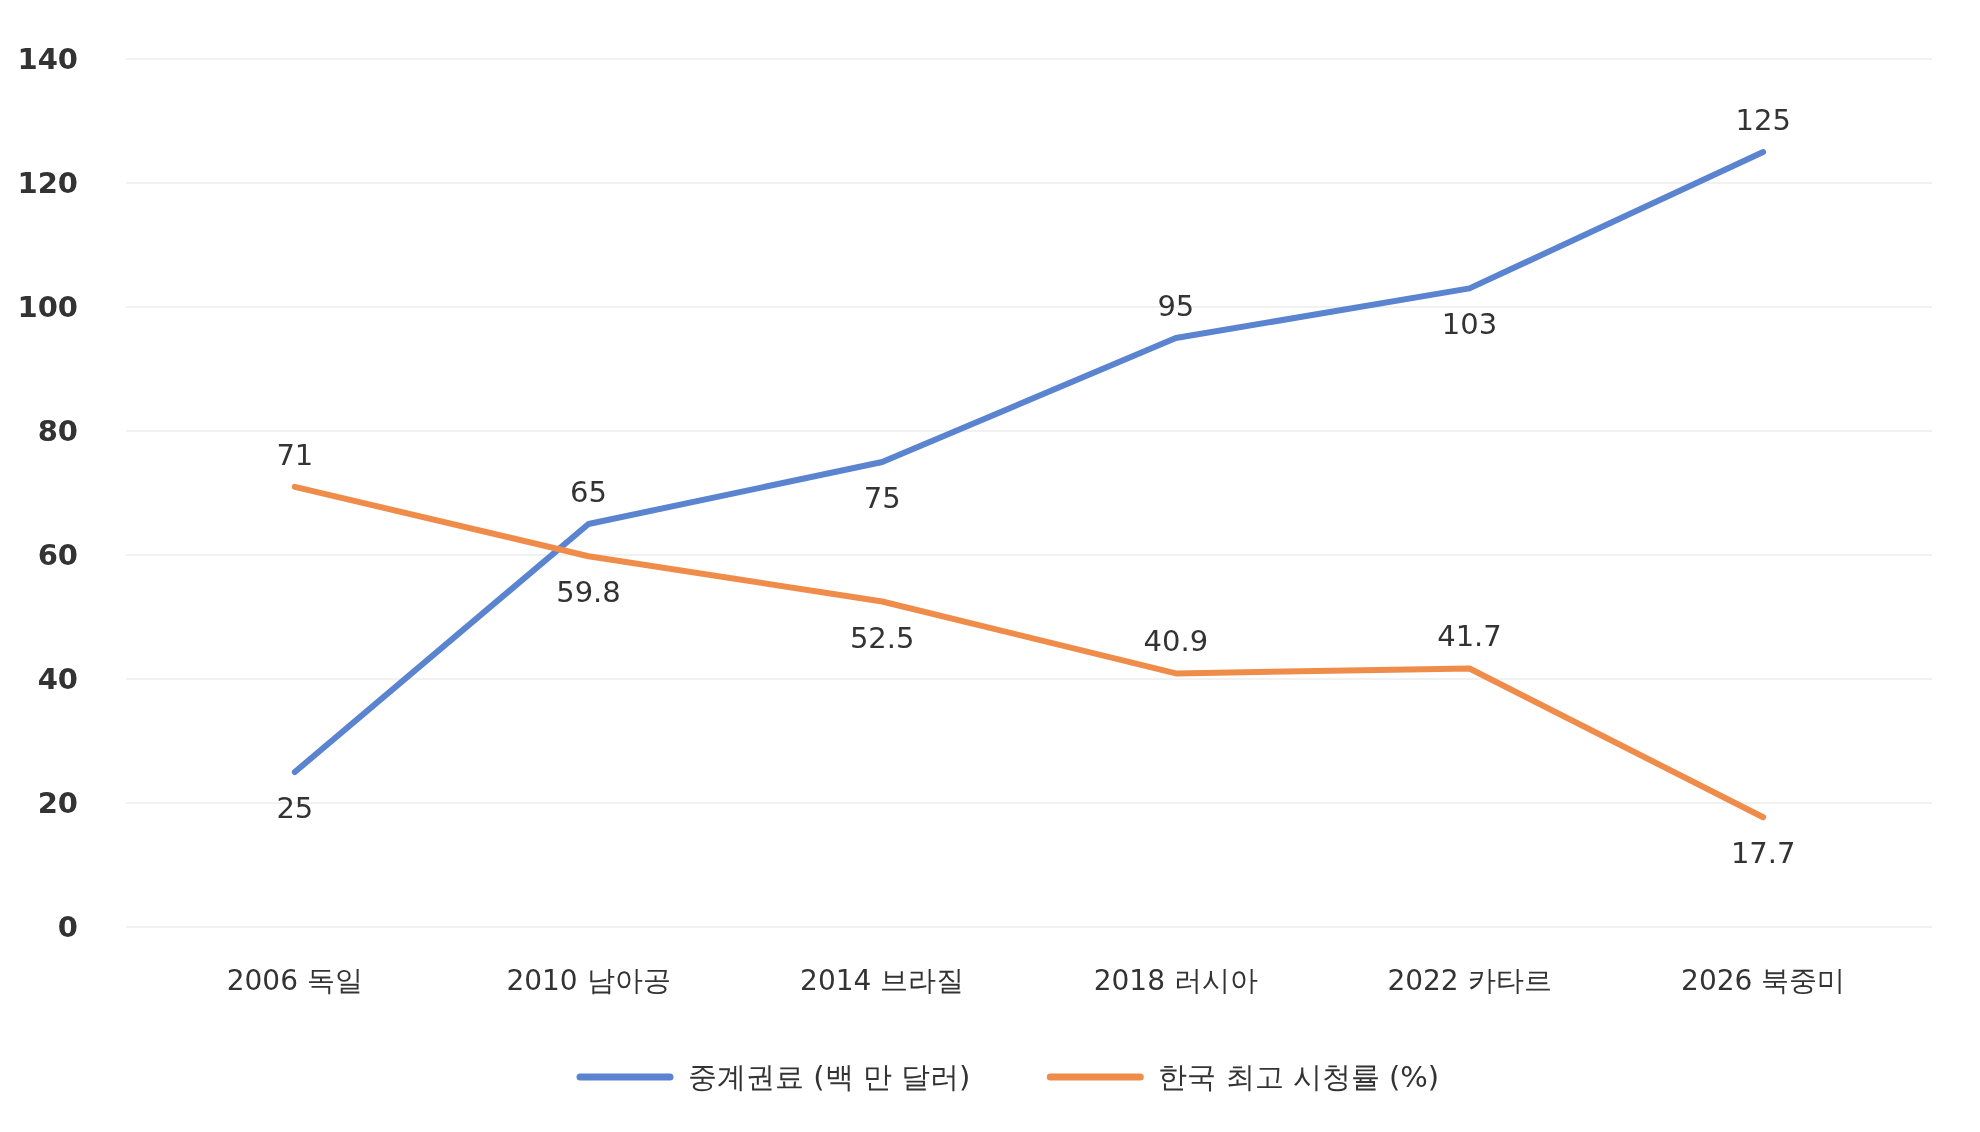  I want to click on y-tick-label: 80, so click(57, 431).